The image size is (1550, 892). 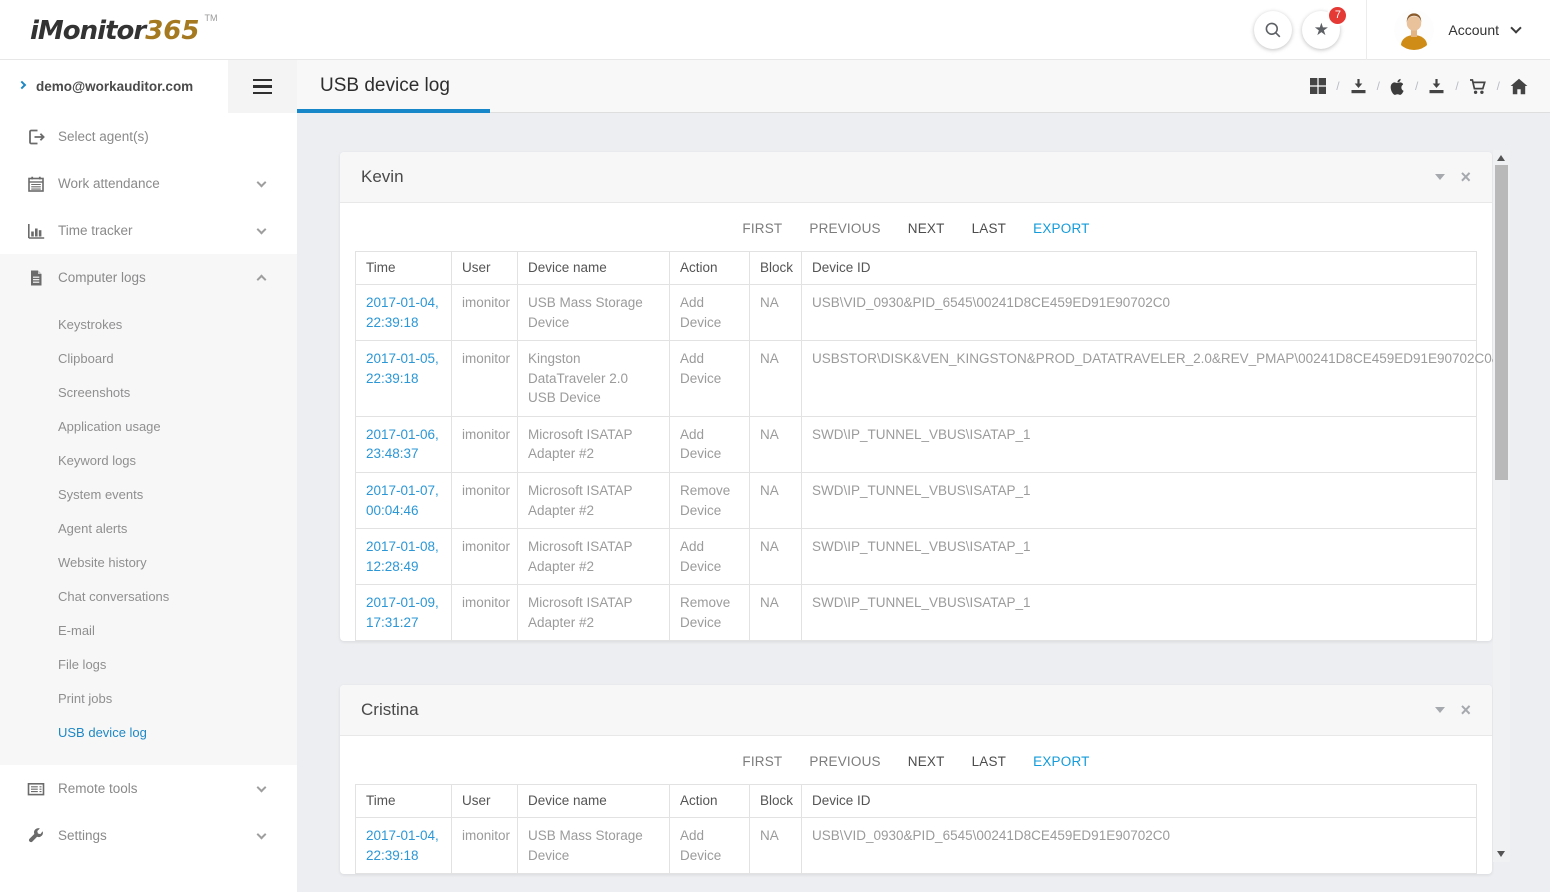 I want to click on app-logo: iMonitor365 TM, so click(x=108, y=29).